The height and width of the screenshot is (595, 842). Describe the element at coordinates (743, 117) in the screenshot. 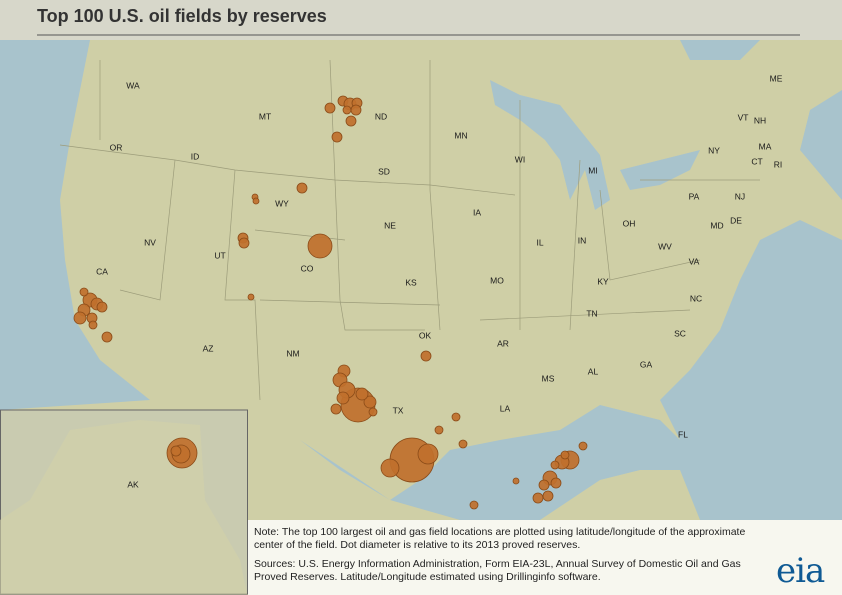

I see `state-label: VT` at that location.